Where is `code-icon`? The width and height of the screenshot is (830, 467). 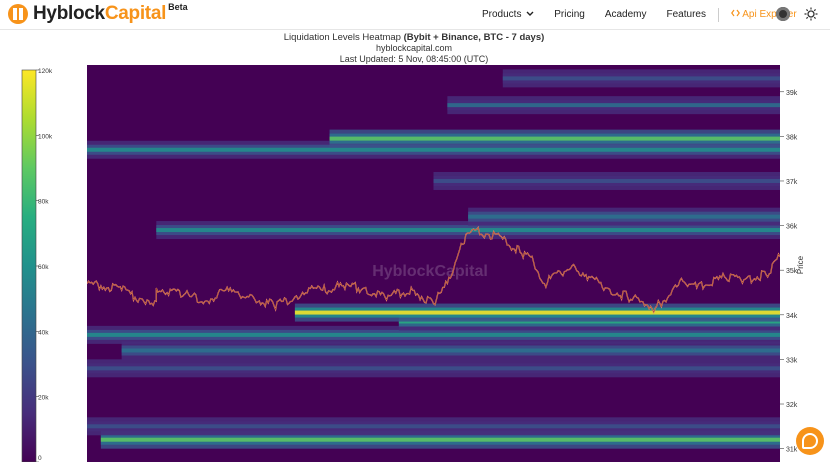
code-icon is located at coordinates (735, 13).